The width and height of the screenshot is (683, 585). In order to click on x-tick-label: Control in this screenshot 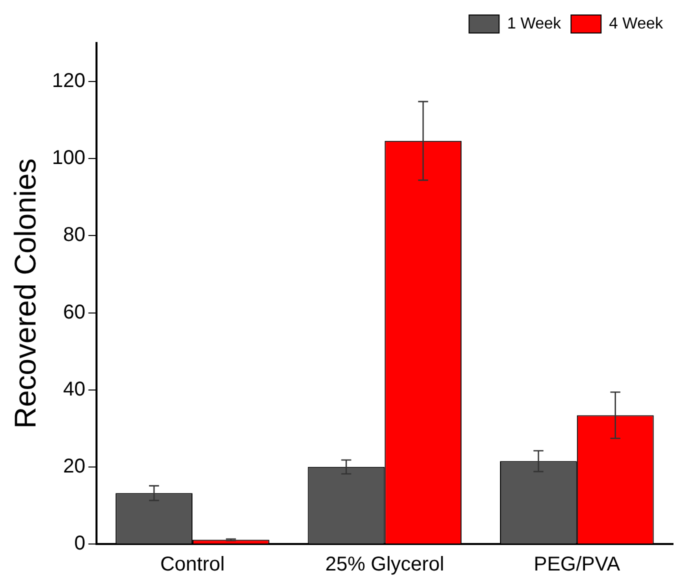, I will do `click(192, 565)`.